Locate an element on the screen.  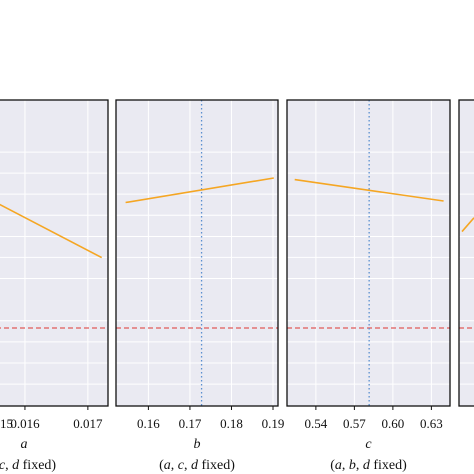
panel-partial is located at coordinates (466, 253).